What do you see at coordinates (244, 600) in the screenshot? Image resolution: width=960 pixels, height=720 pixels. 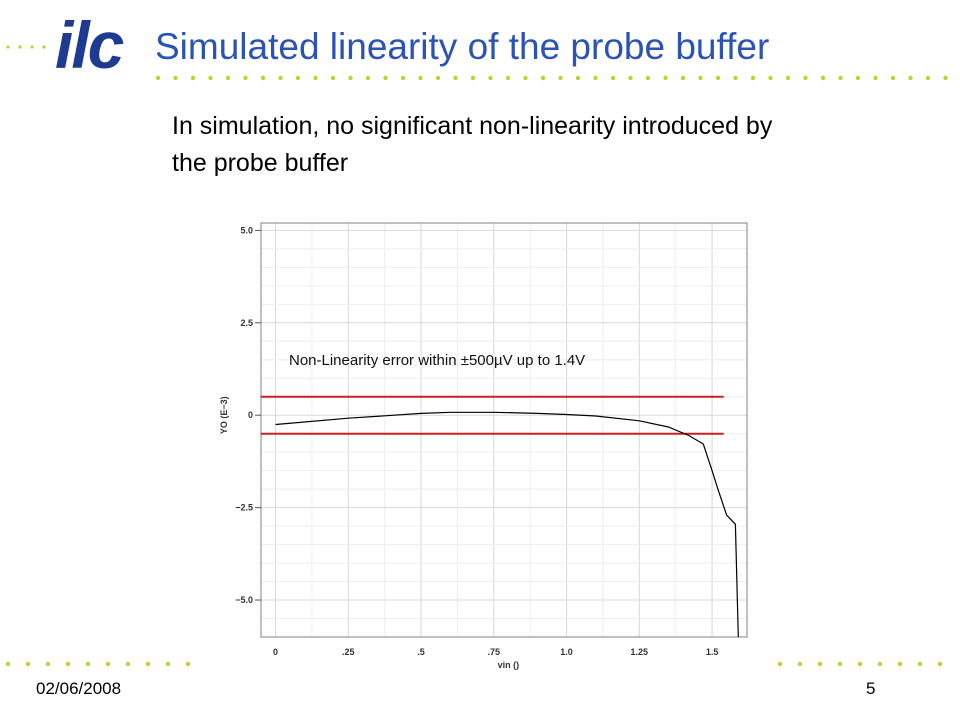 I see `y-tick-label: −5.0` at bounding box center [244, 600].